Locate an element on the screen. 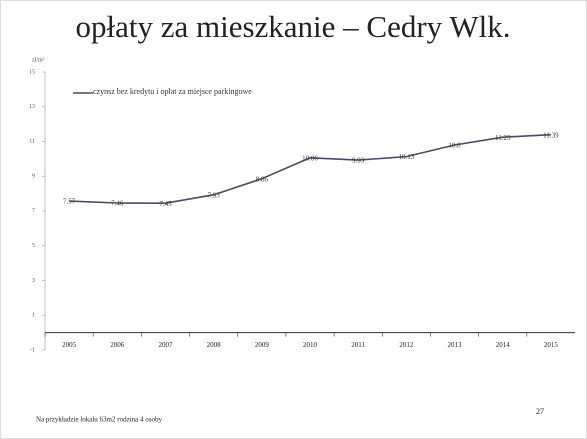 The height and width of the screenshot is (439, 587). data-line is located at coordinates (310, 168).